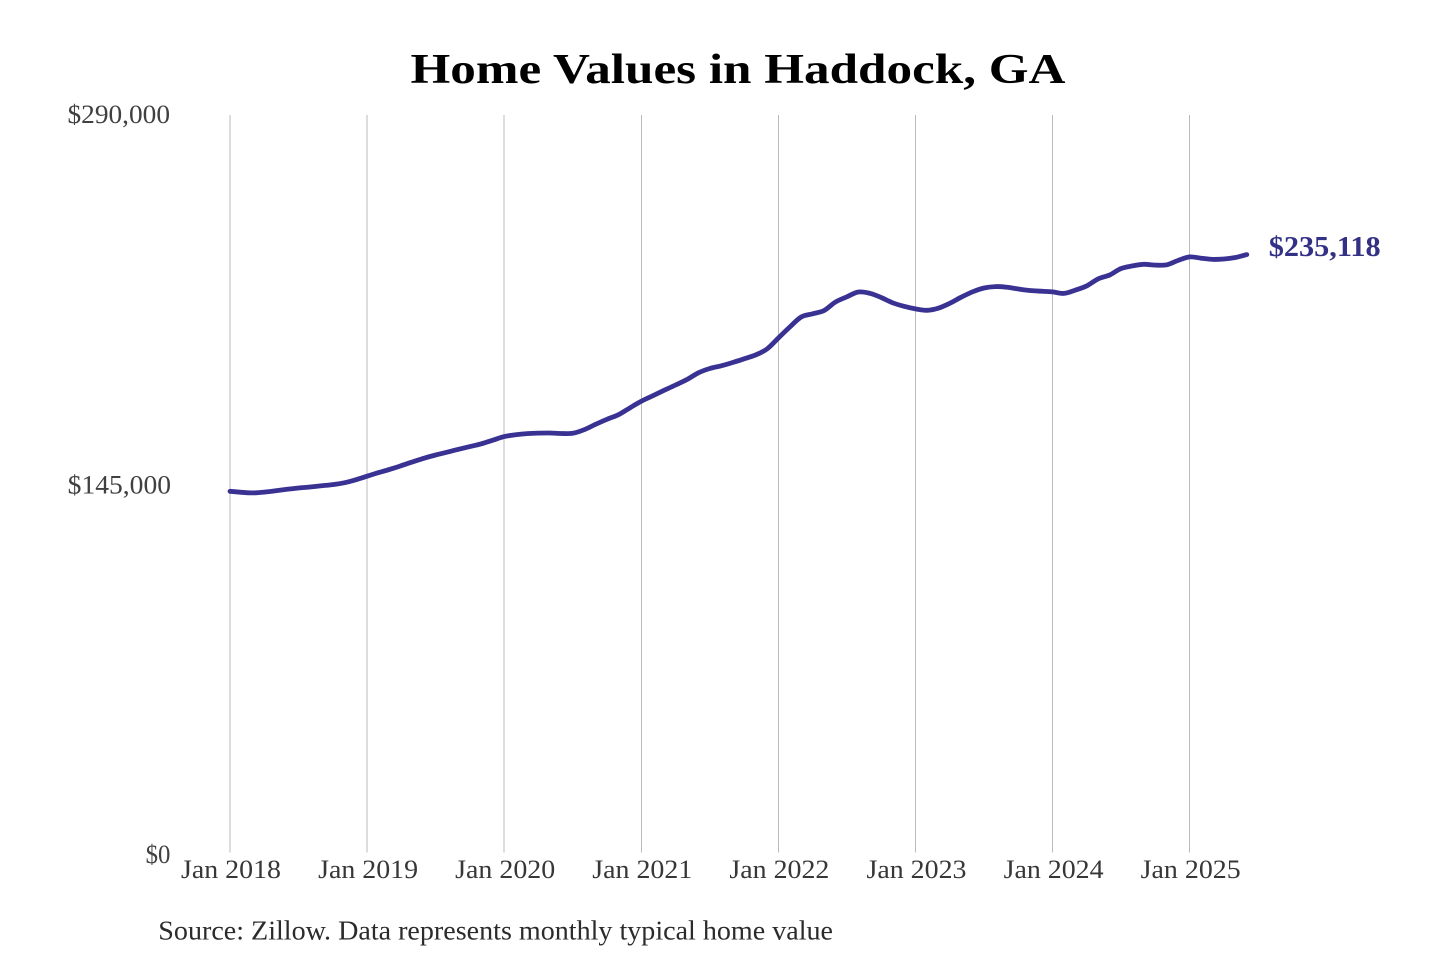  What do you see at coordinates (917, 869) in the screenshot?
I see `svg-text: Jan 2023` at bounding box center [917, 869].